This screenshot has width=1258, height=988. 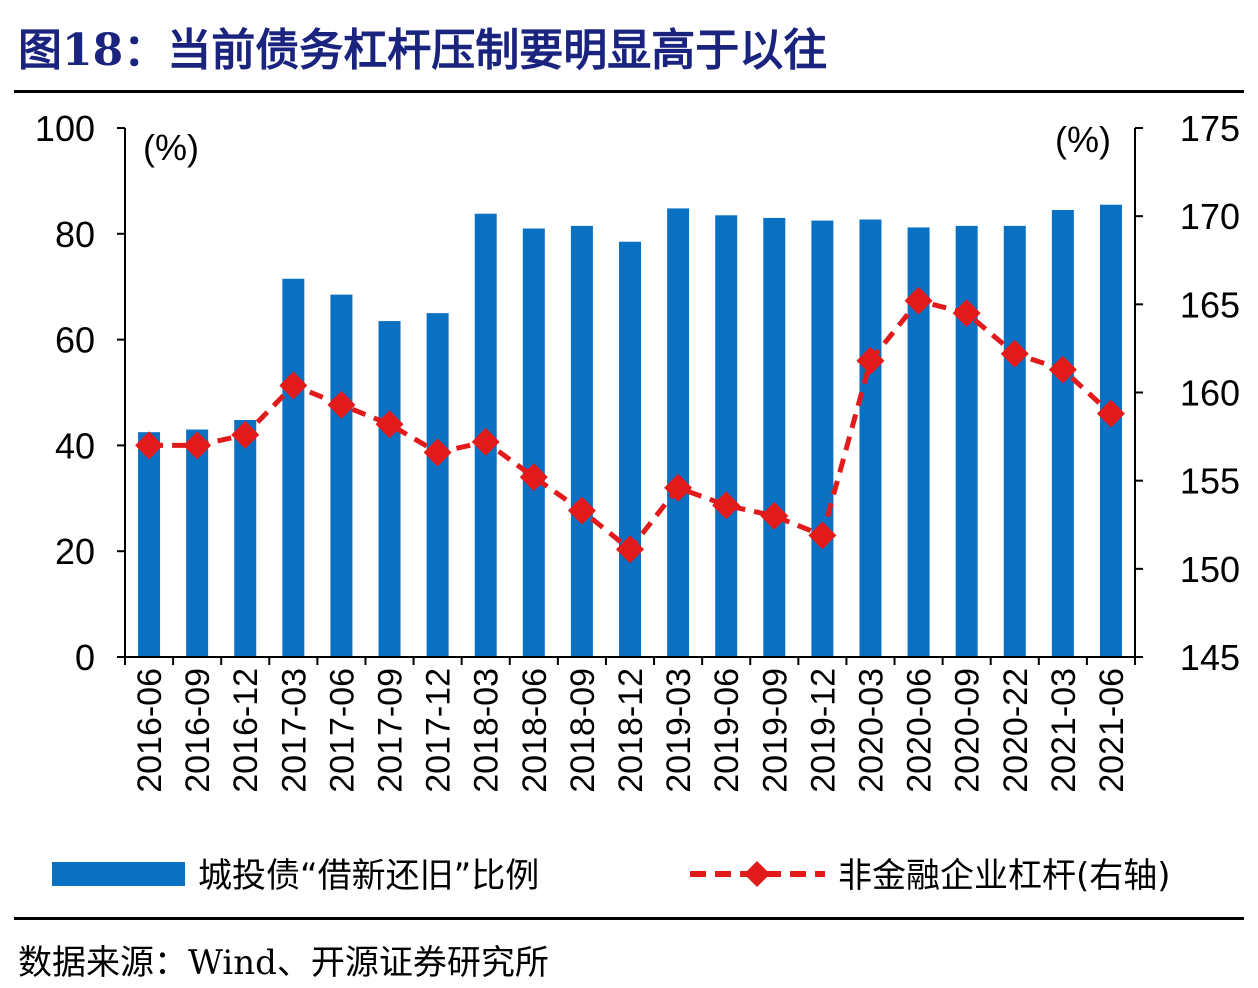 What do you see at coordinates (629, 91) in the screenshot?
I see `top-rule` at bounding box center [629, 91].